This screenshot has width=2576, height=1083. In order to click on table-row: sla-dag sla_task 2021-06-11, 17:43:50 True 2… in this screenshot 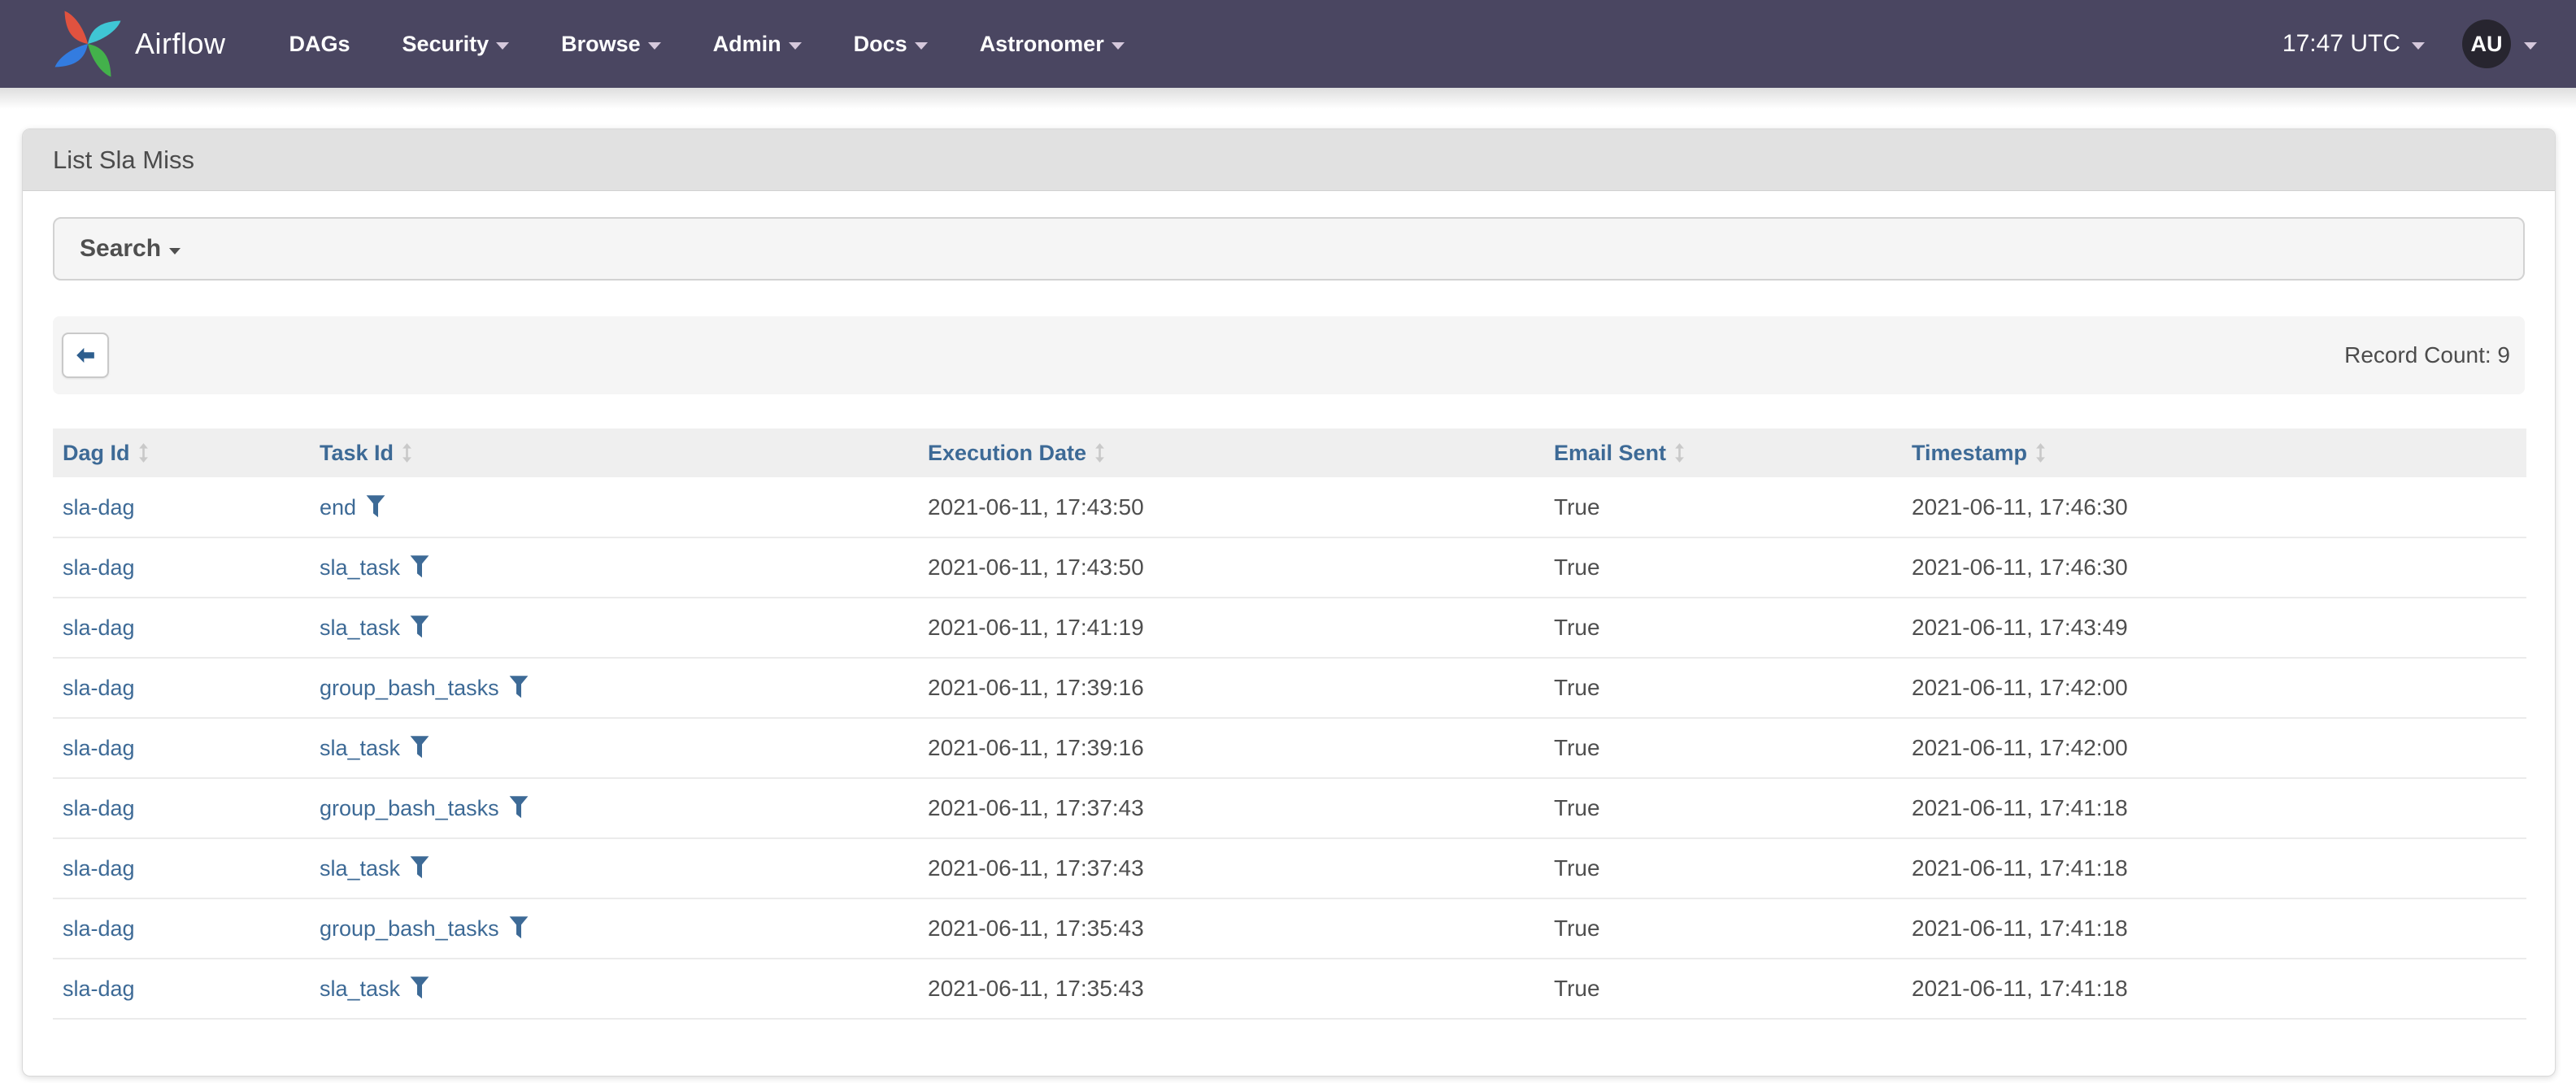, I will do `click(1290, 567)`.